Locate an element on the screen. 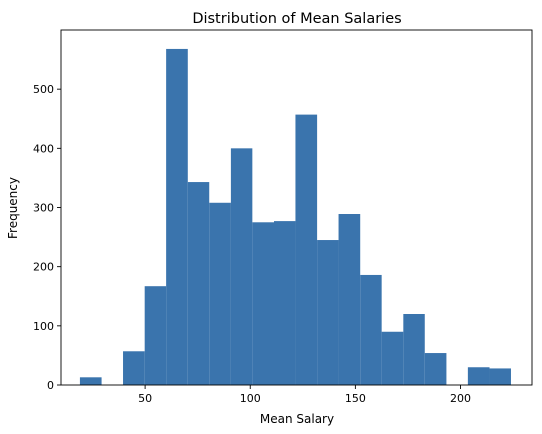  y-tick-label: 0 is located at coordinates (50, 385).